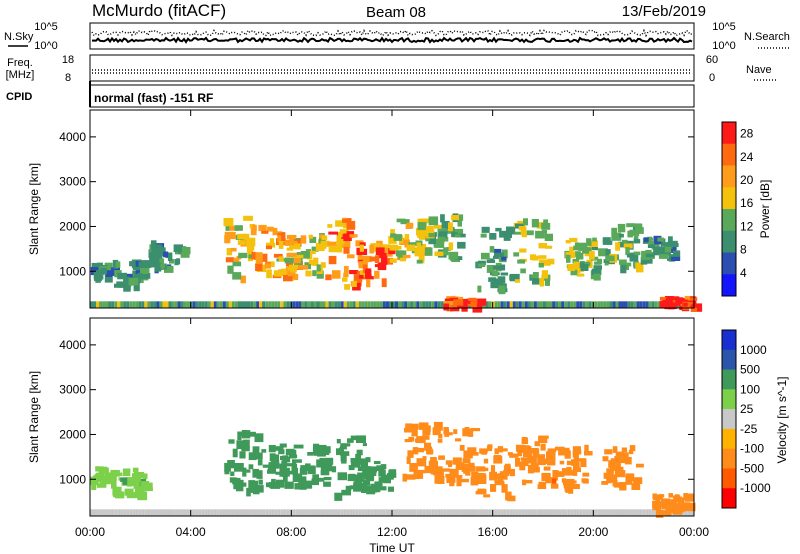 The width and height of the screenshot is (800, 554). Describe the element at coordinates (396, 263) in the screenshot. I see `power-cells` at that location.